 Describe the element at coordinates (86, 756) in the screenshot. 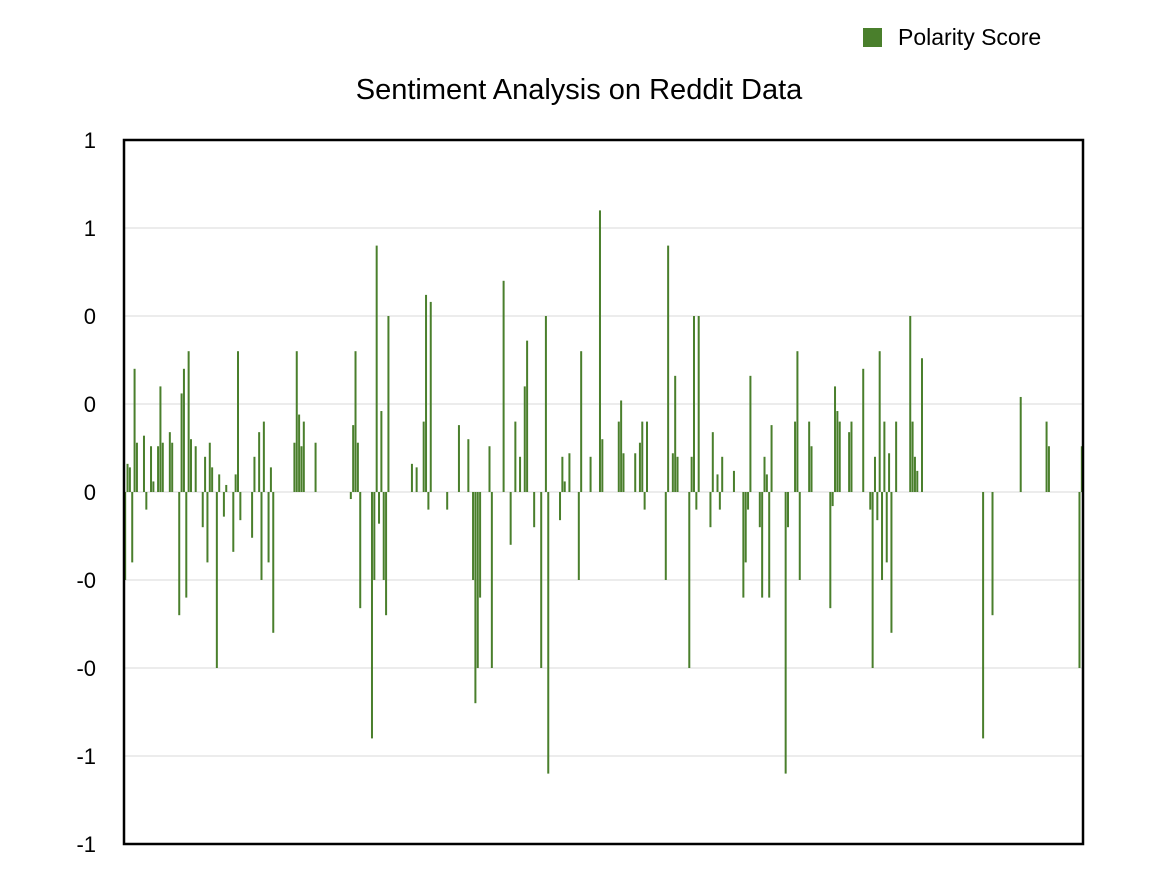

I see `y-tick-label: -1` at that location.